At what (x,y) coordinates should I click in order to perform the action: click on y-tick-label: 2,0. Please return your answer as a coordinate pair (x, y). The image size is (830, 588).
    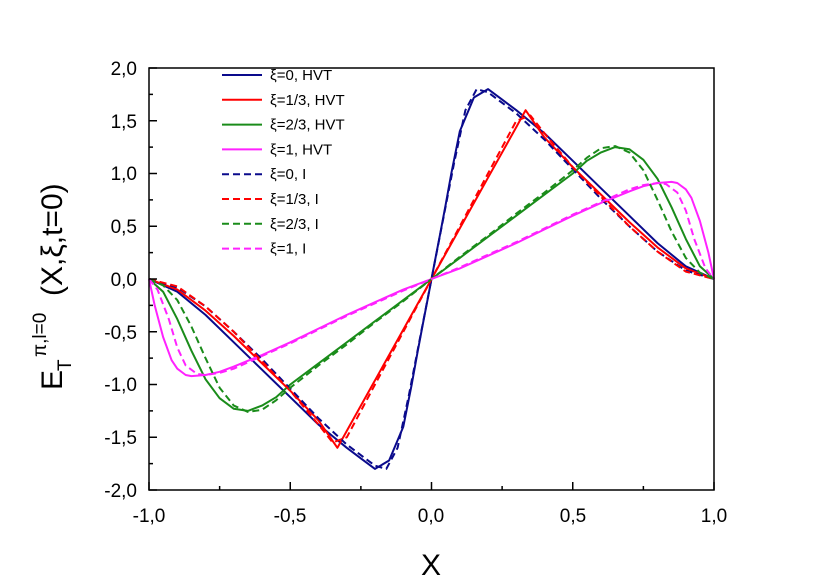
    Looking at the image, I should click on (124, 69).